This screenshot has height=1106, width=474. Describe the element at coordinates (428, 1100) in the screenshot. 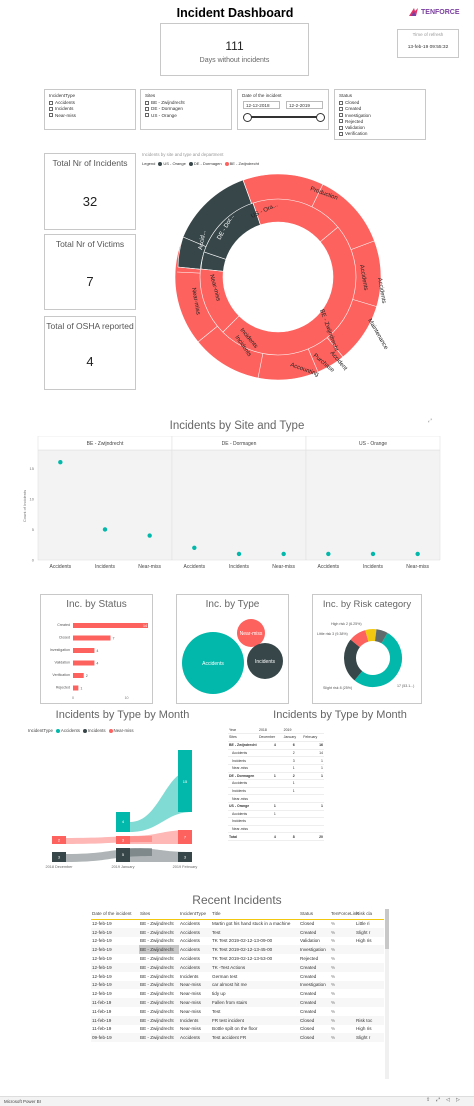

I see `share-icon: ⇪` at that location.